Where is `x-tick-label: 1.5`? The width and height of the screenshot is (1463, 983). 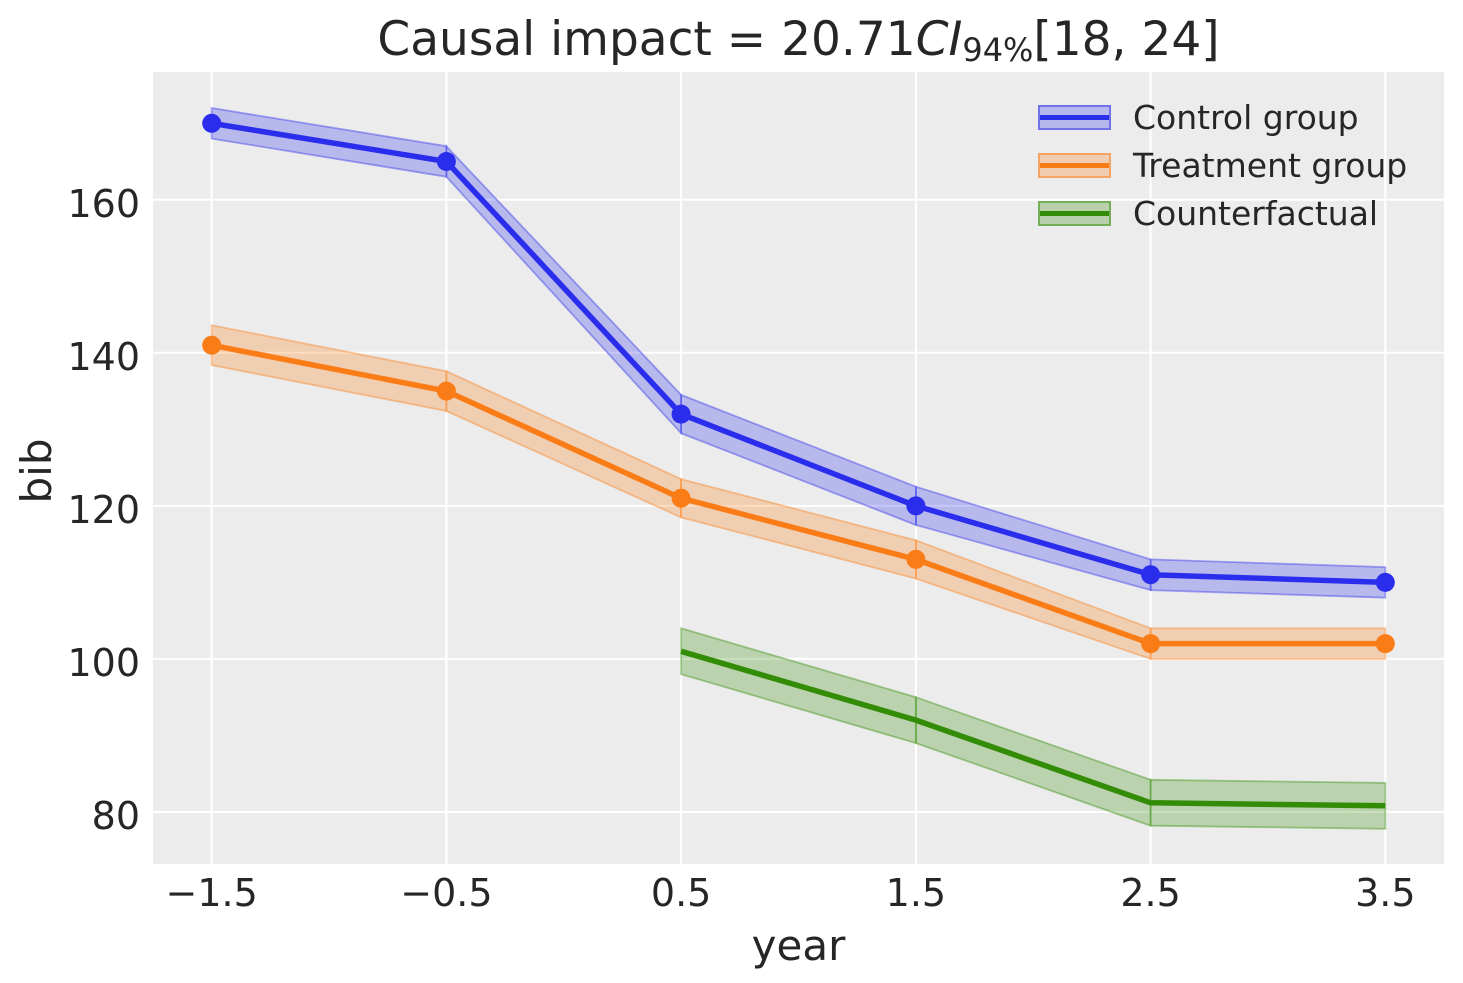
x-tick-label: 1.5 is located at coordinates (916, 893).